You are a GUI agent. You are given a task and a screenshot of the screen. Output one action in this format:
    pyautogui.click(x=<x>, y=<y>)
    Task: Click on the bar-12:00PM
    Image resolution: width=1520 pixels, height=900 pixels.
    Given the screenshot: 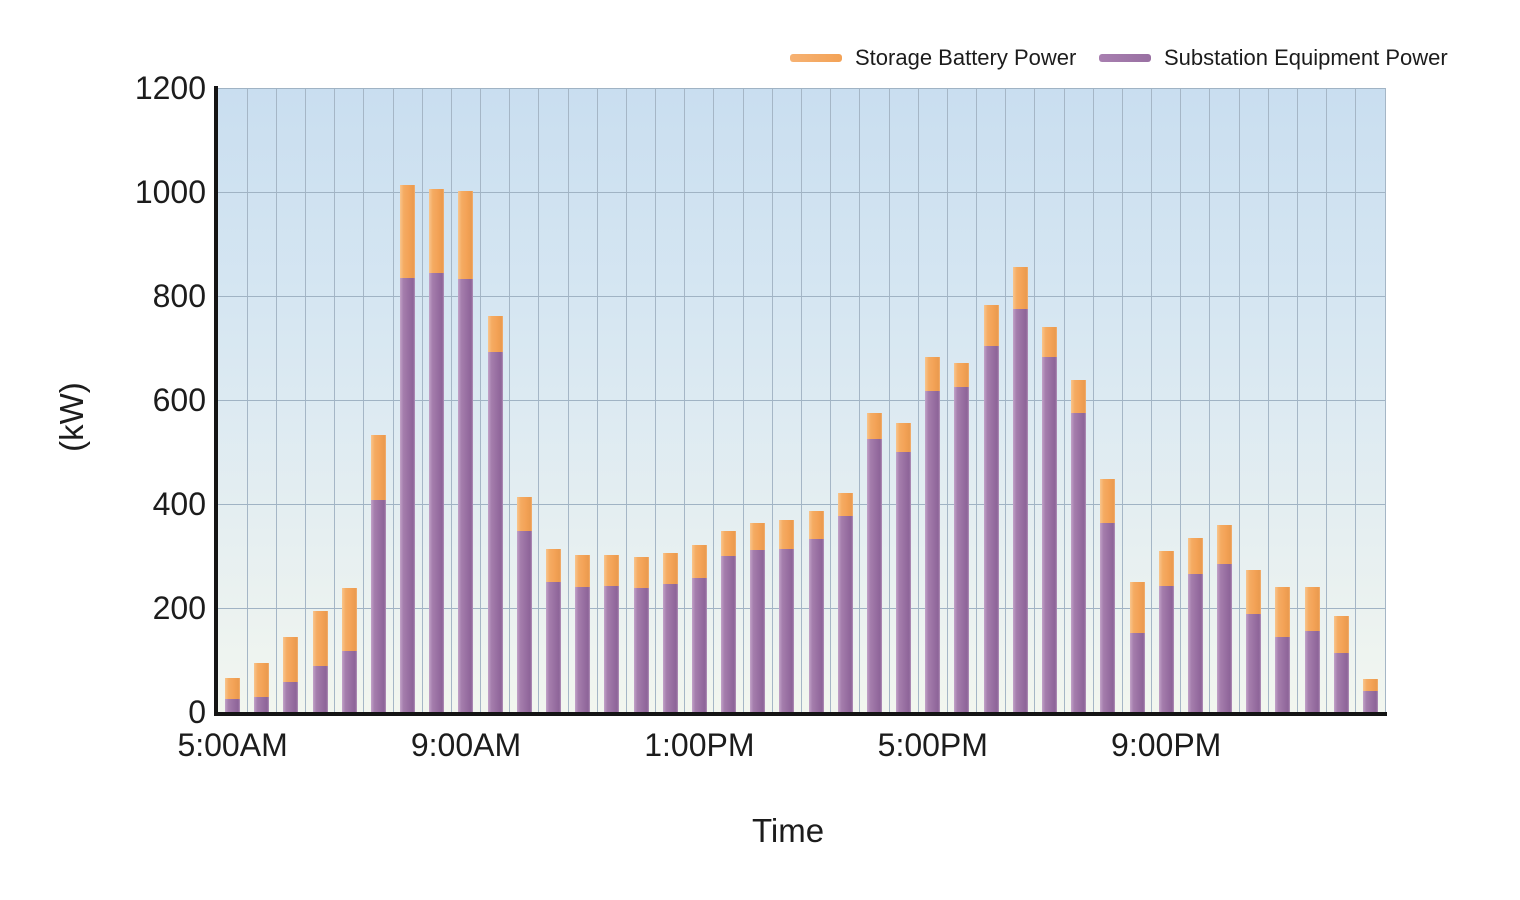 What is the action you would take?
    pyautogui.click(x=641, y=400)
    